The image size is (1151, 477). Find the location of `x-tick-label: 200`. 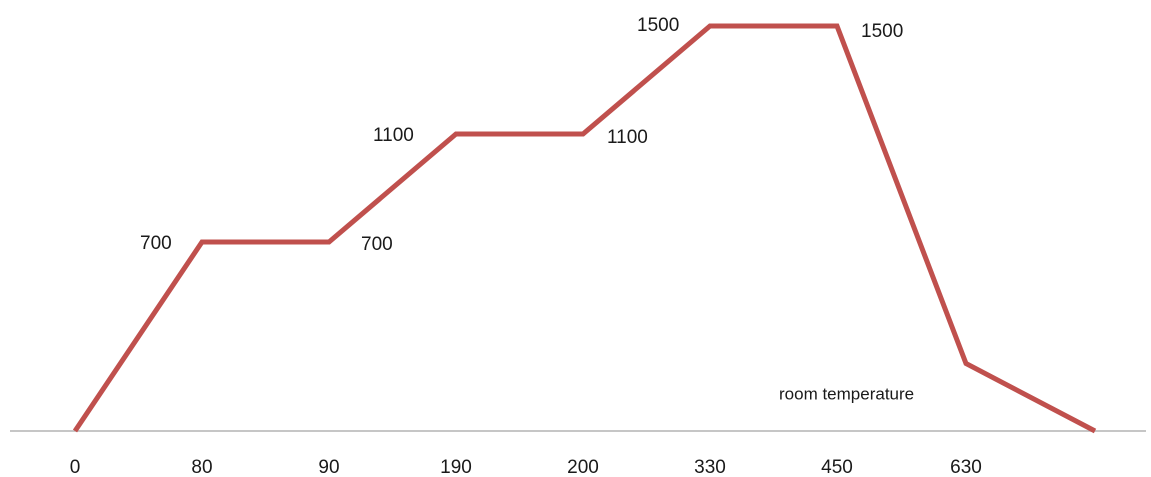

x-tick-label: 200 is located at coordinates (583, 467).